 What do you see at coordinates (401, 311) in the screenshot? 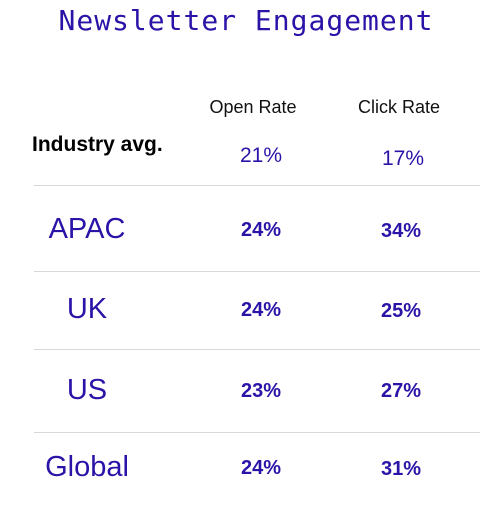
I see `row-uk-click-rate: 25%` at bounding box center [401, 311].